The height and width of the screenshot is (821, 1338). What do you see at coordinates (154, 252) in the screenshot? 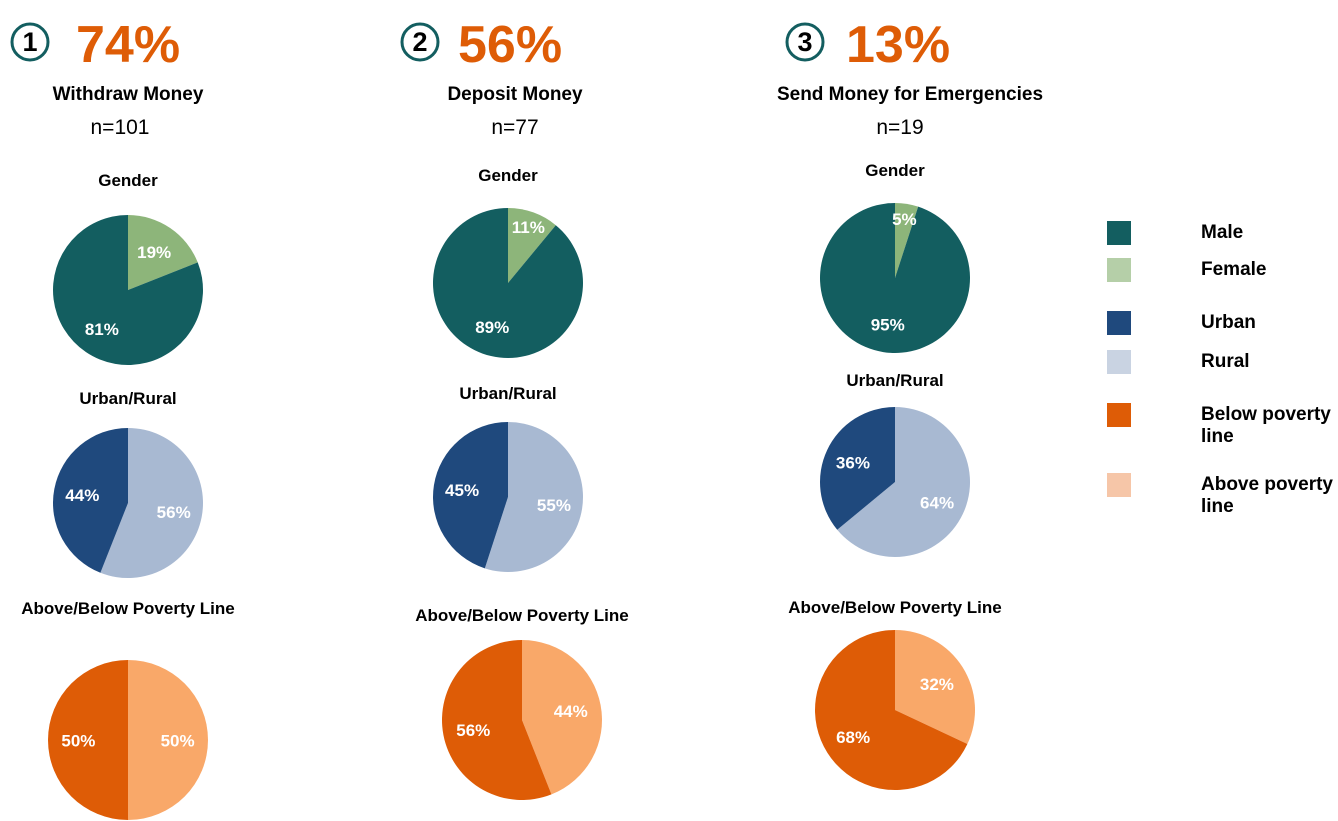
I see `data-label: 19%` at bounding box center [154, 252].